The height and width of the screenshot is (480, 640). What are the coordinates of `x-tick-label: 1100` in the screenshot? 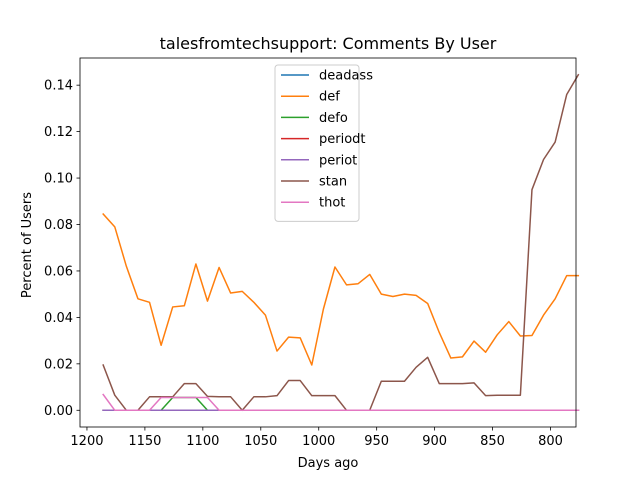 It's located at (202, 441).